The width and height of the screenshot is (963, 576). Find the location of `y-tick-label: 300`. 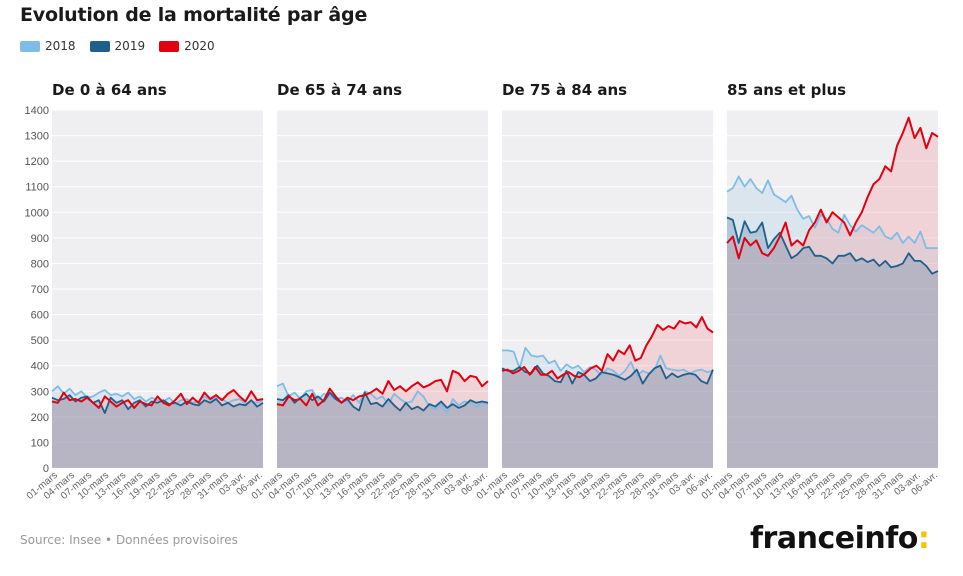

y-tick-label: 300 is located at coordinates (40, 392).